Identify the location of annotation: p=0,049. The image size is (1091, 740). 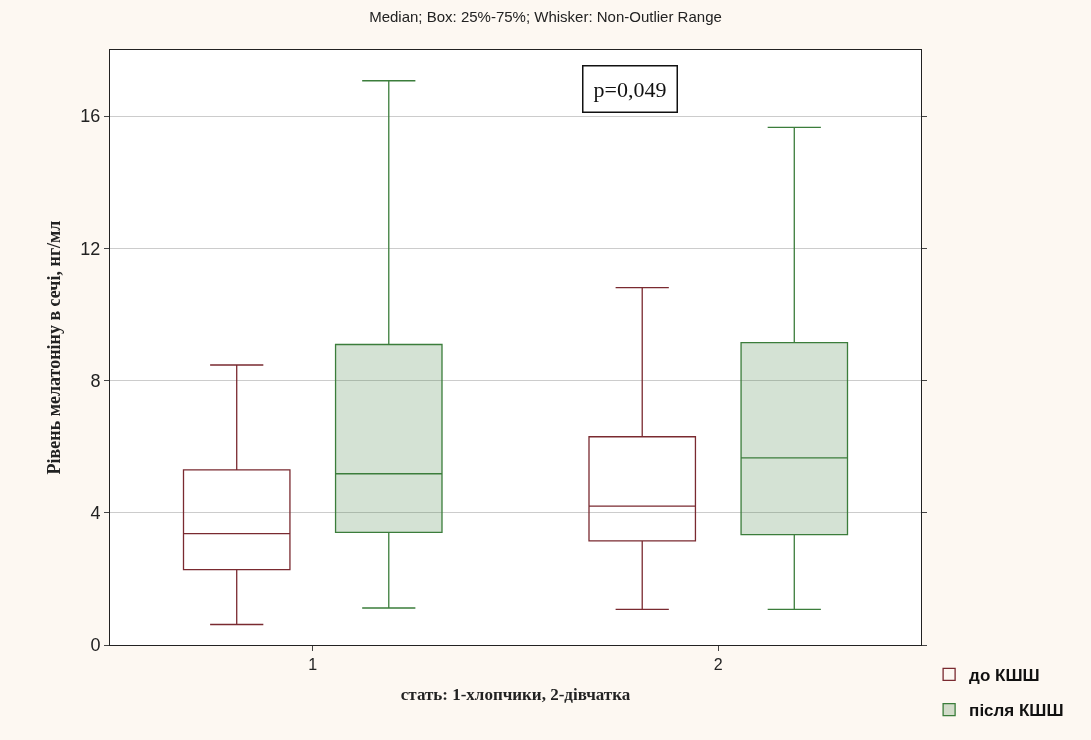
(630, 89).